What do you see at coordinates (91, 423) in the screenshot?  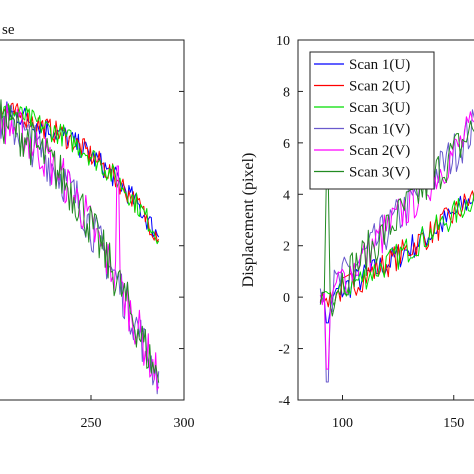 I see `left-x-tick-label: 250` at bounding box center [91, 423].